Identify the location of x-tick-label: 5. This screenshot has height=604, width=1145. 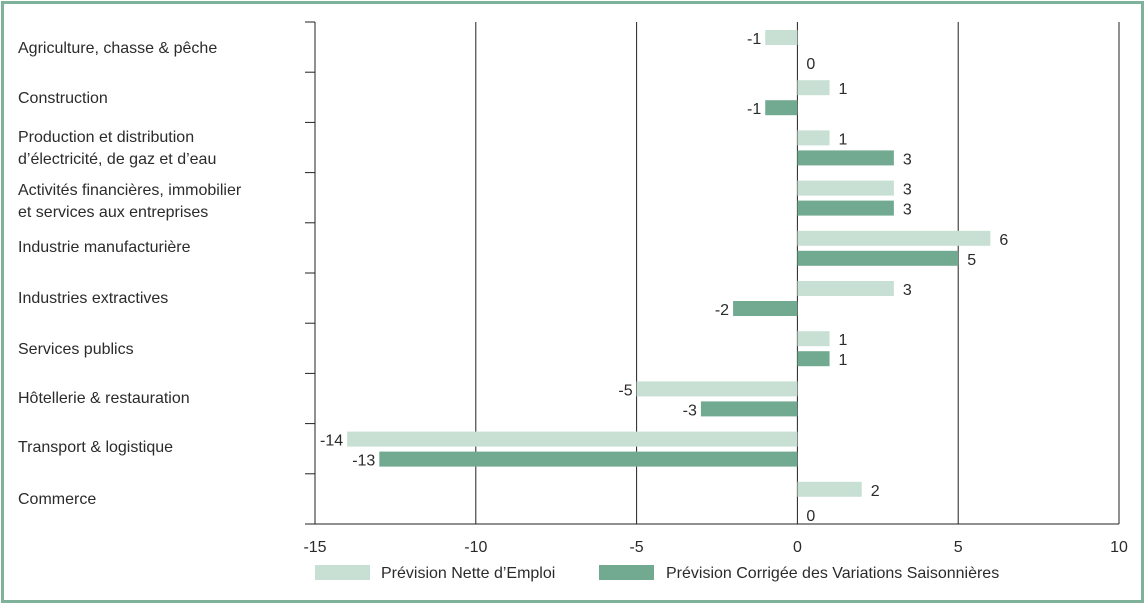
(958, 547).